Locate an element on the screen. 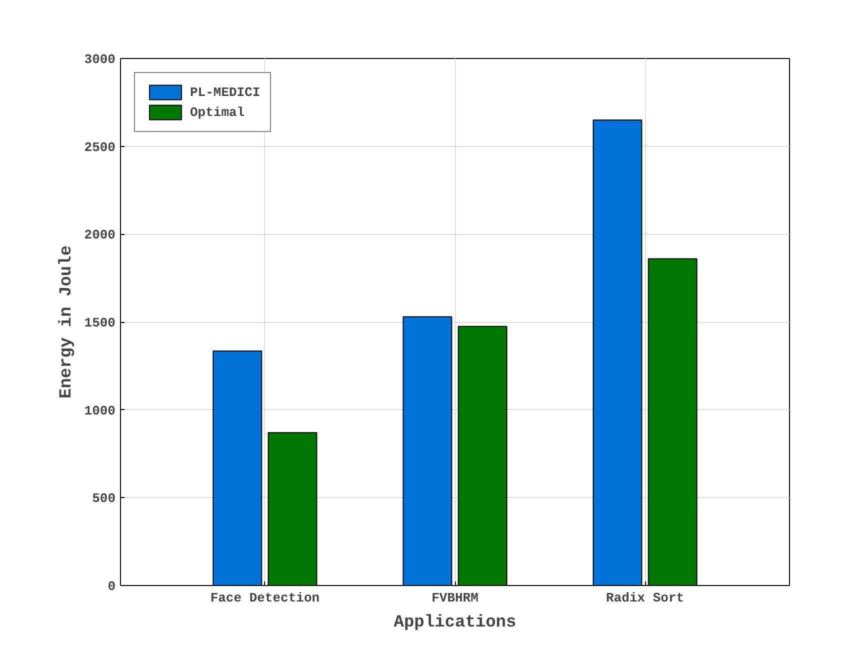 The image size is (859, 653). y-tick-label: 2000 is located at coordinates (100, 235).